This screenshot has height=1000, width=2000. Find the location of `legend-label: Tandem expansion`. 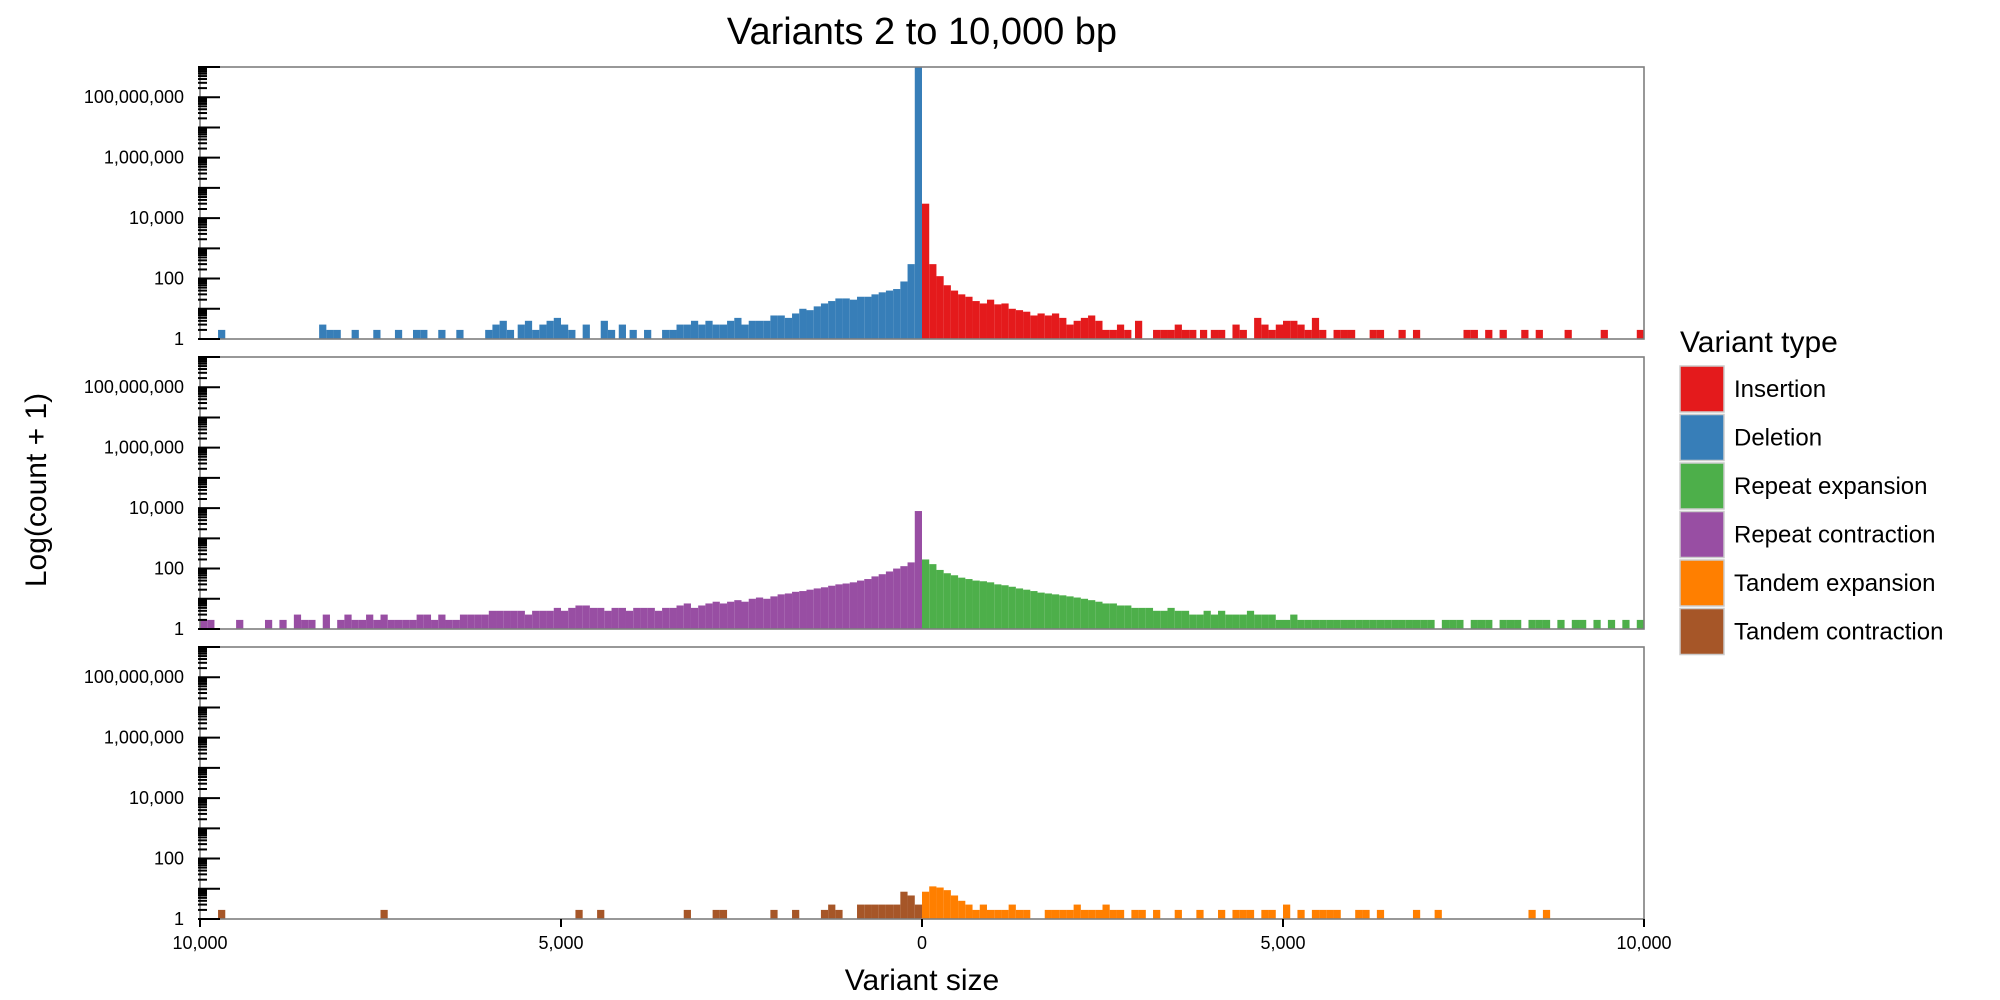

legend-label: Tandem expansion is located at coordinates (1834, 583).